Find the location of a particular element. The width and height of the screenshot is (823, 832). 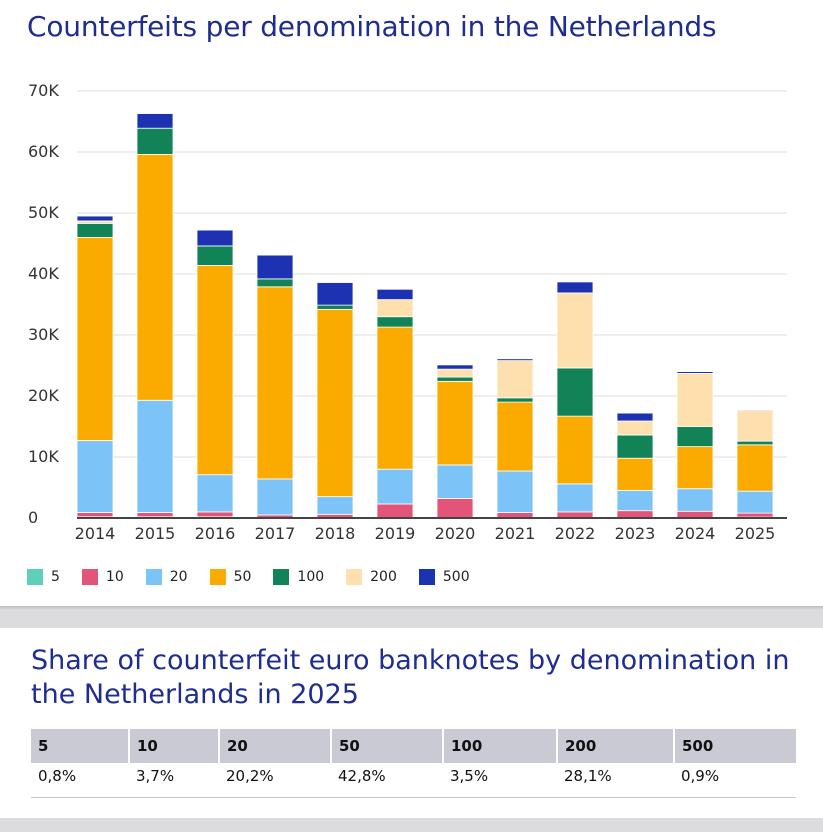

x-tick-label: 2020 is located at coordinates (455, 533).